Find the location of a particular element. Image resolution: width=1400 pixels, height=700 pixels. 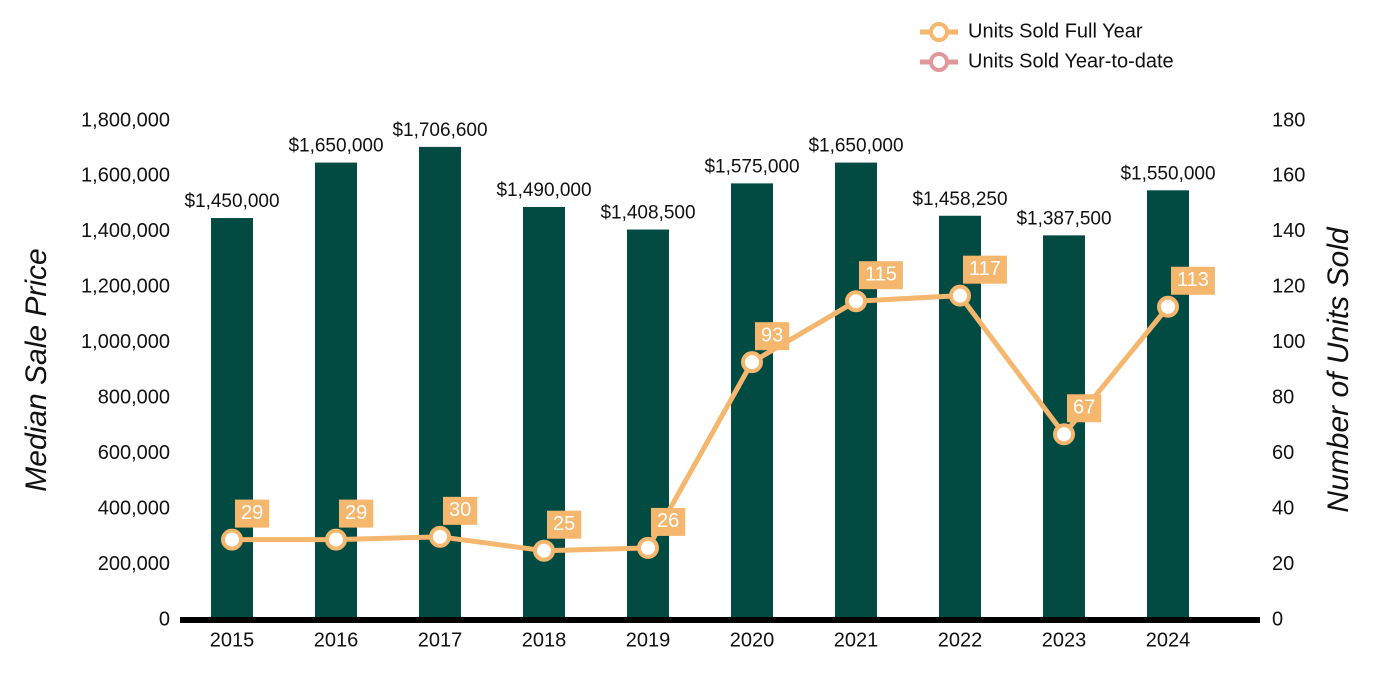

y-tick-label: 600,000 is located at coordinates (134, 453).